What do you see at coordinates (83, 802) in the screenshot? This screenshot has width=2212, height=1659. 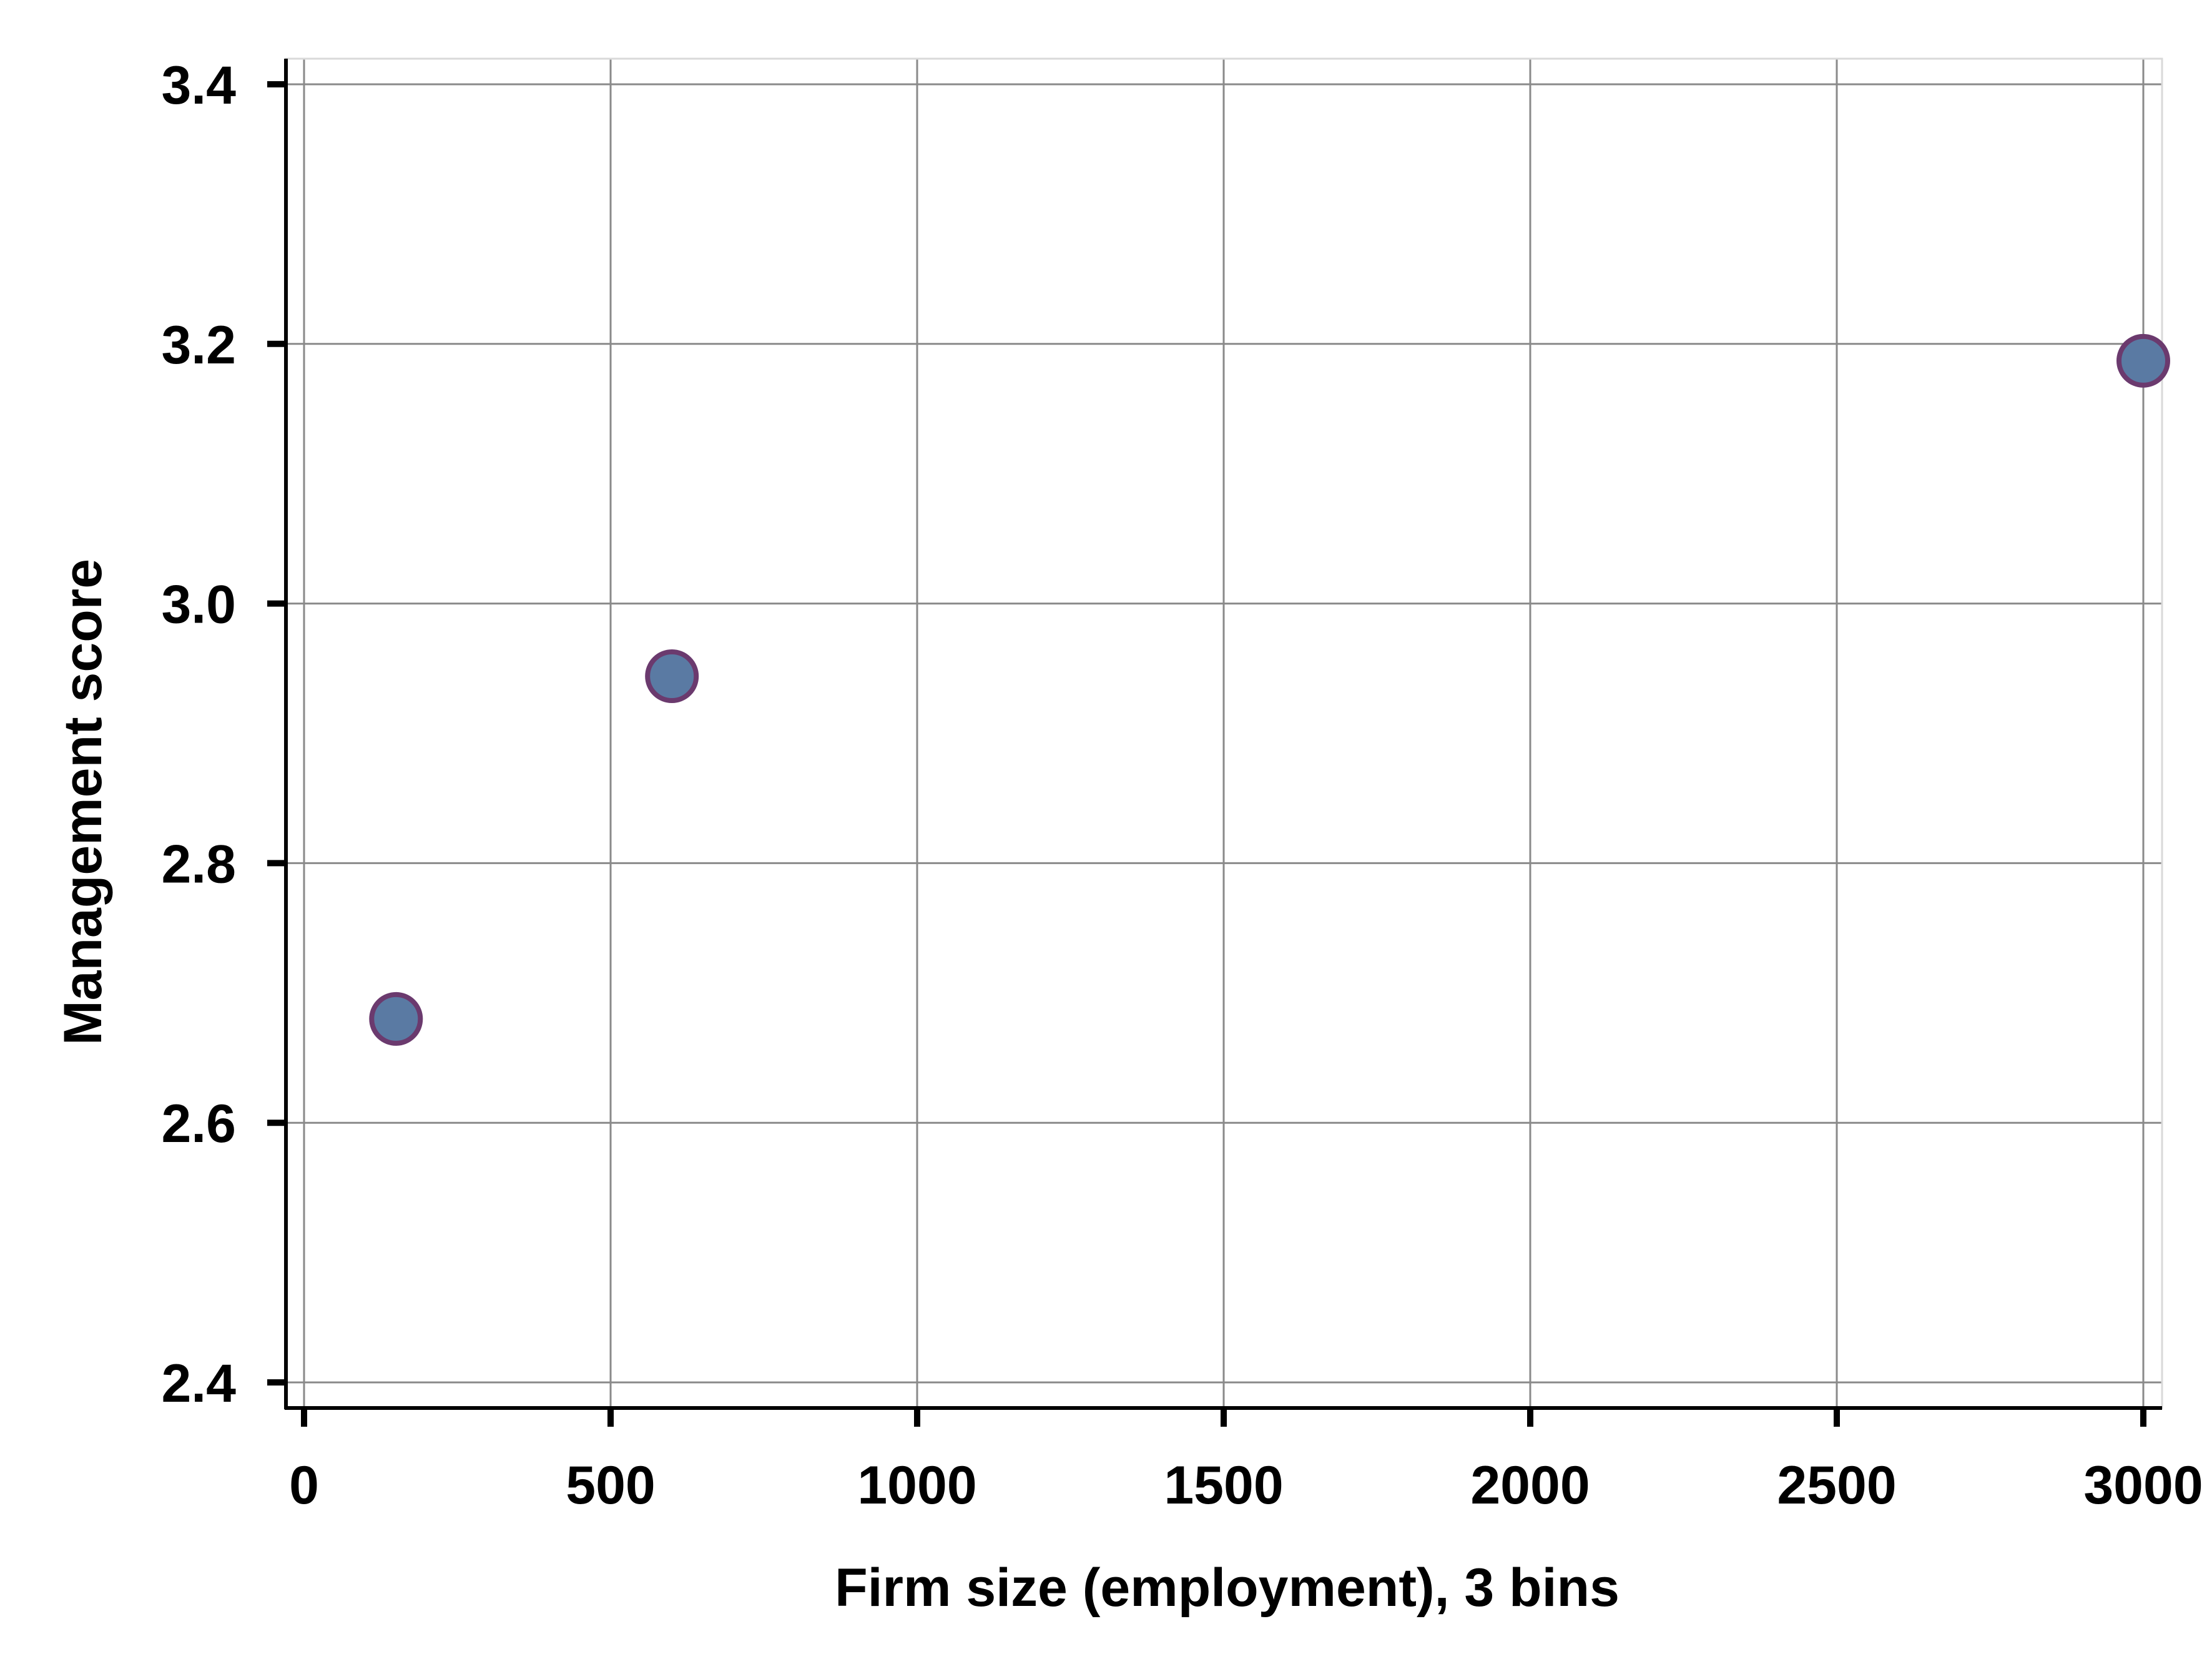 I see `y-axis-title: Management score` at bounding box center [83, 802].